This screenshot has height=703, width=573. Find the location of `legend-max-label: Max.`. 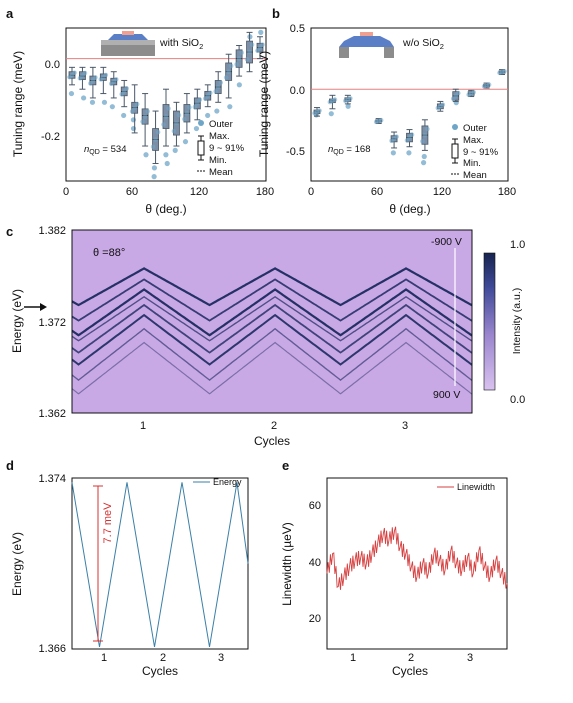

legend-max-label: Max. is located at coordinates (473, 140).